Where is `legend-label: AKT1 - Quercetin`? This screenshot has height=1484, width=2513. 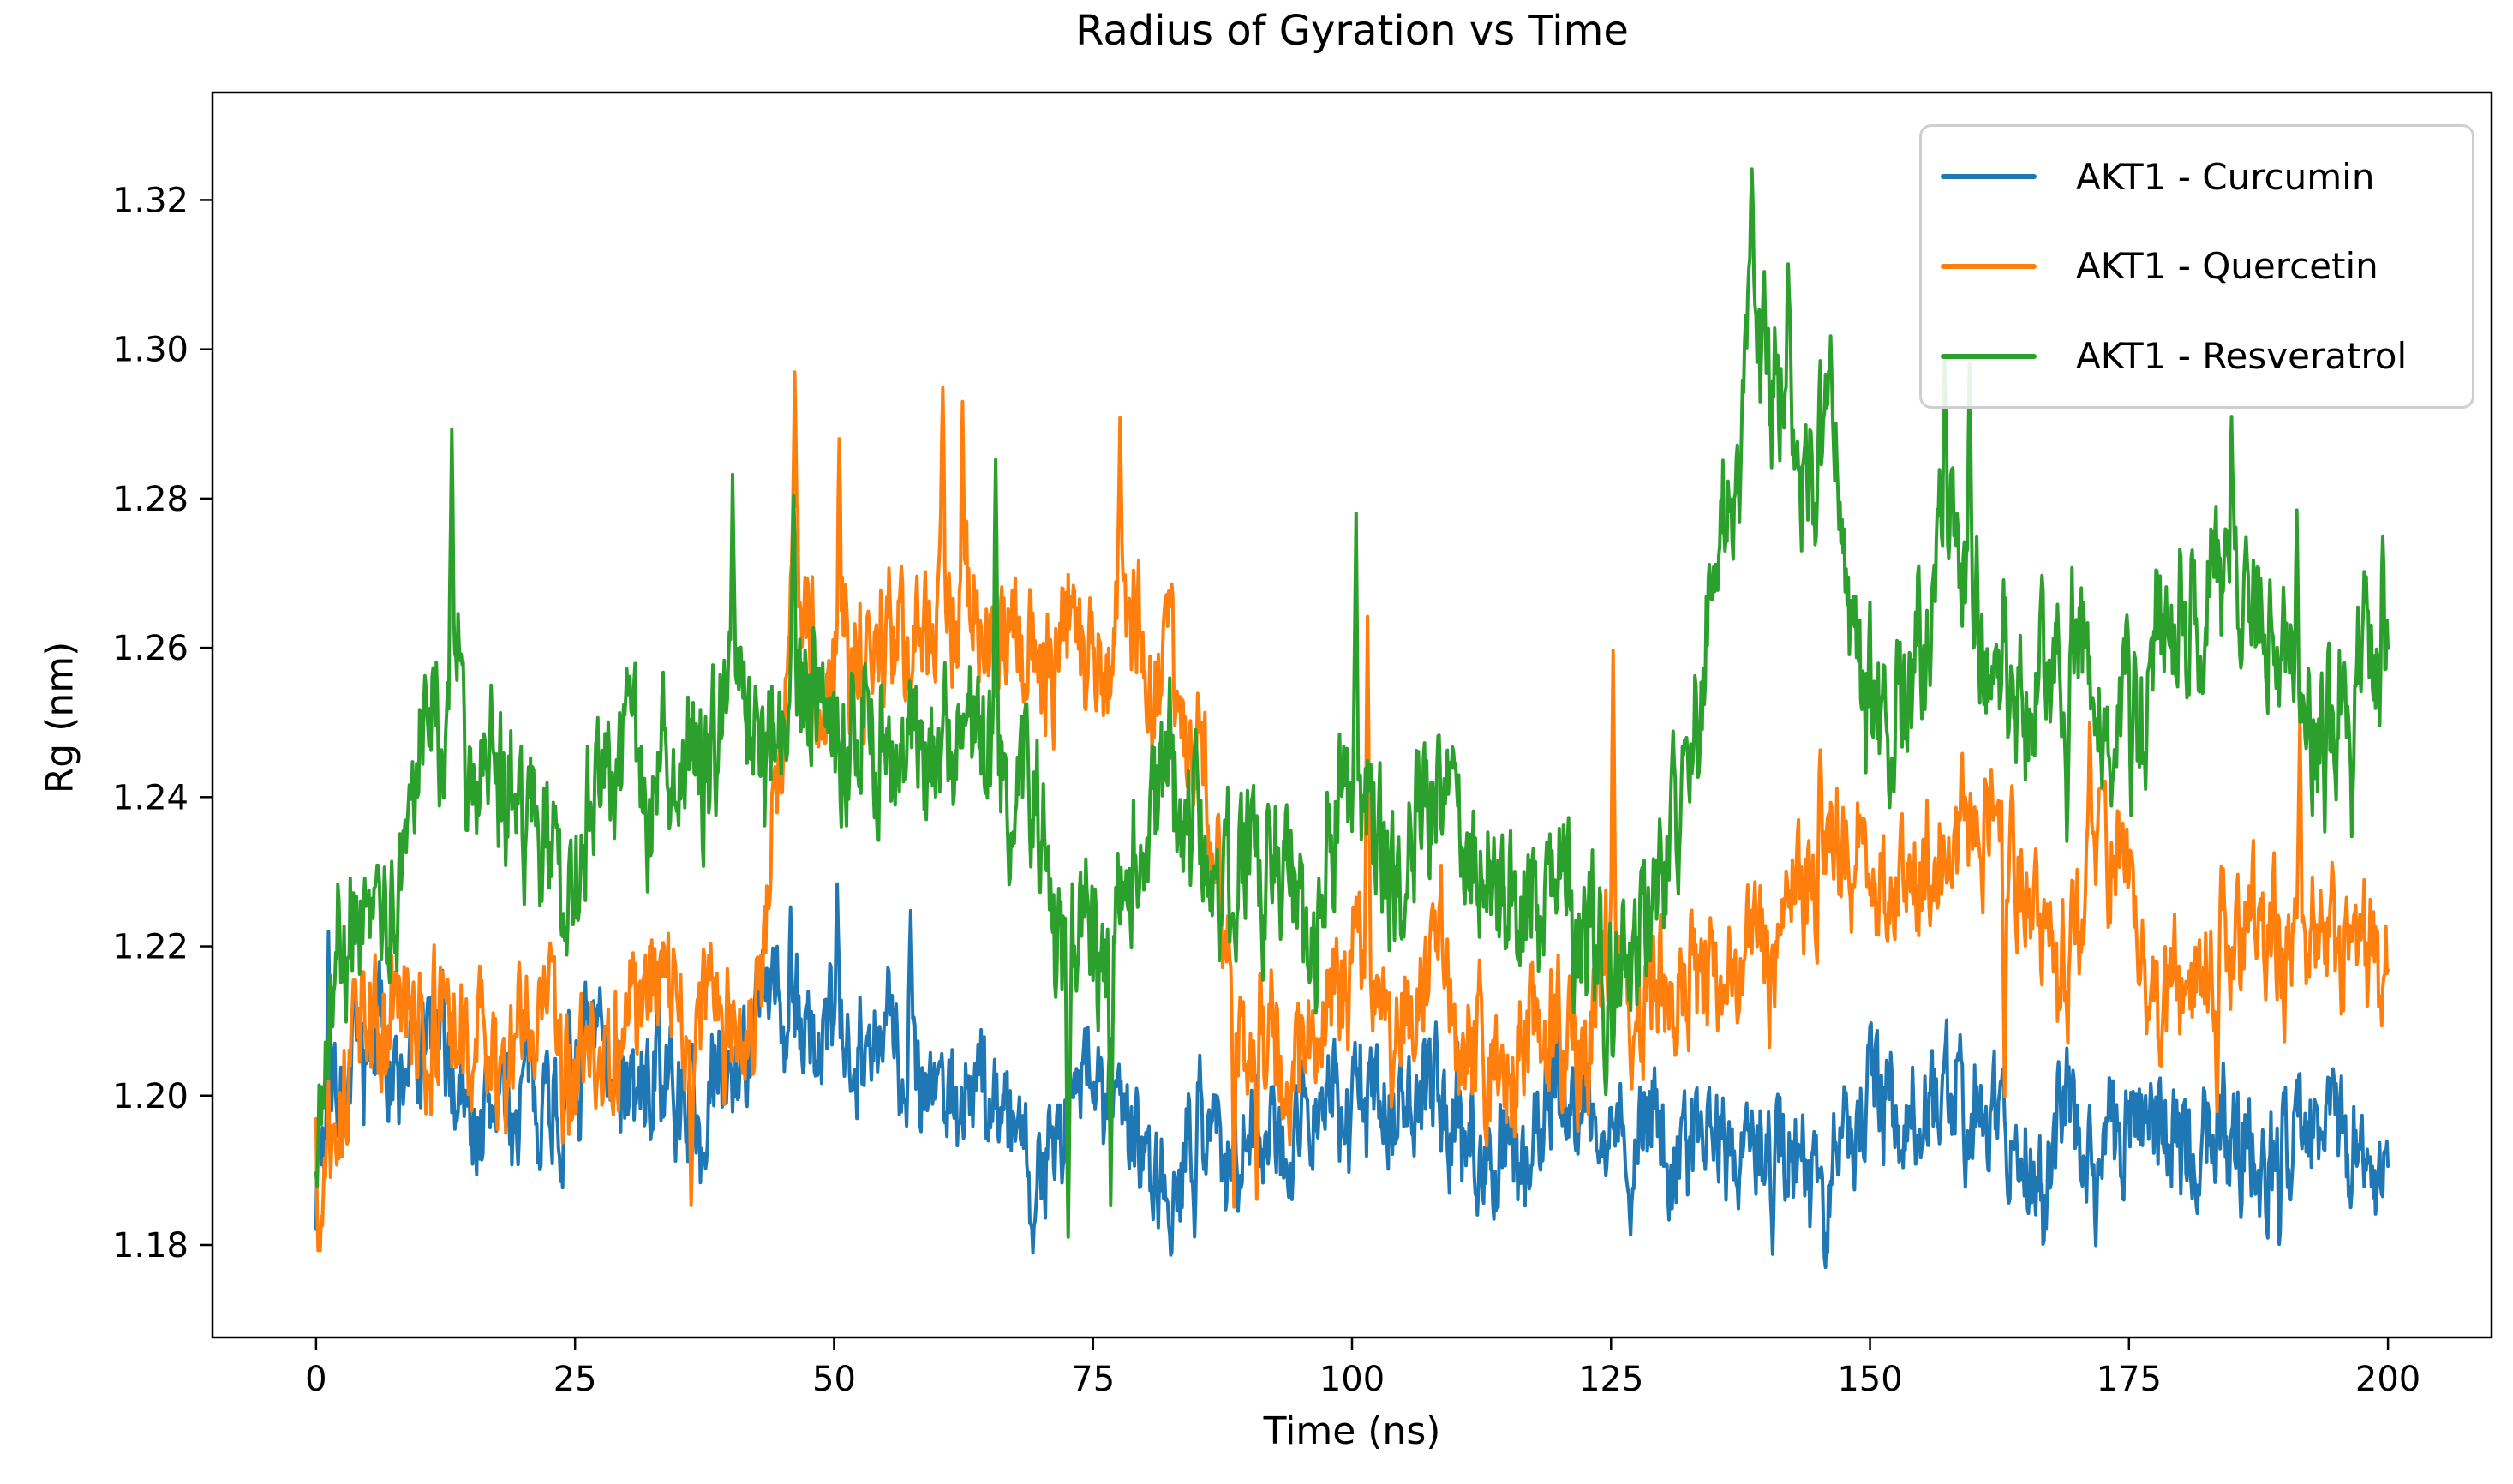
legend-label: AKT1 - Quercetin is located at coordinates (2227, 266).